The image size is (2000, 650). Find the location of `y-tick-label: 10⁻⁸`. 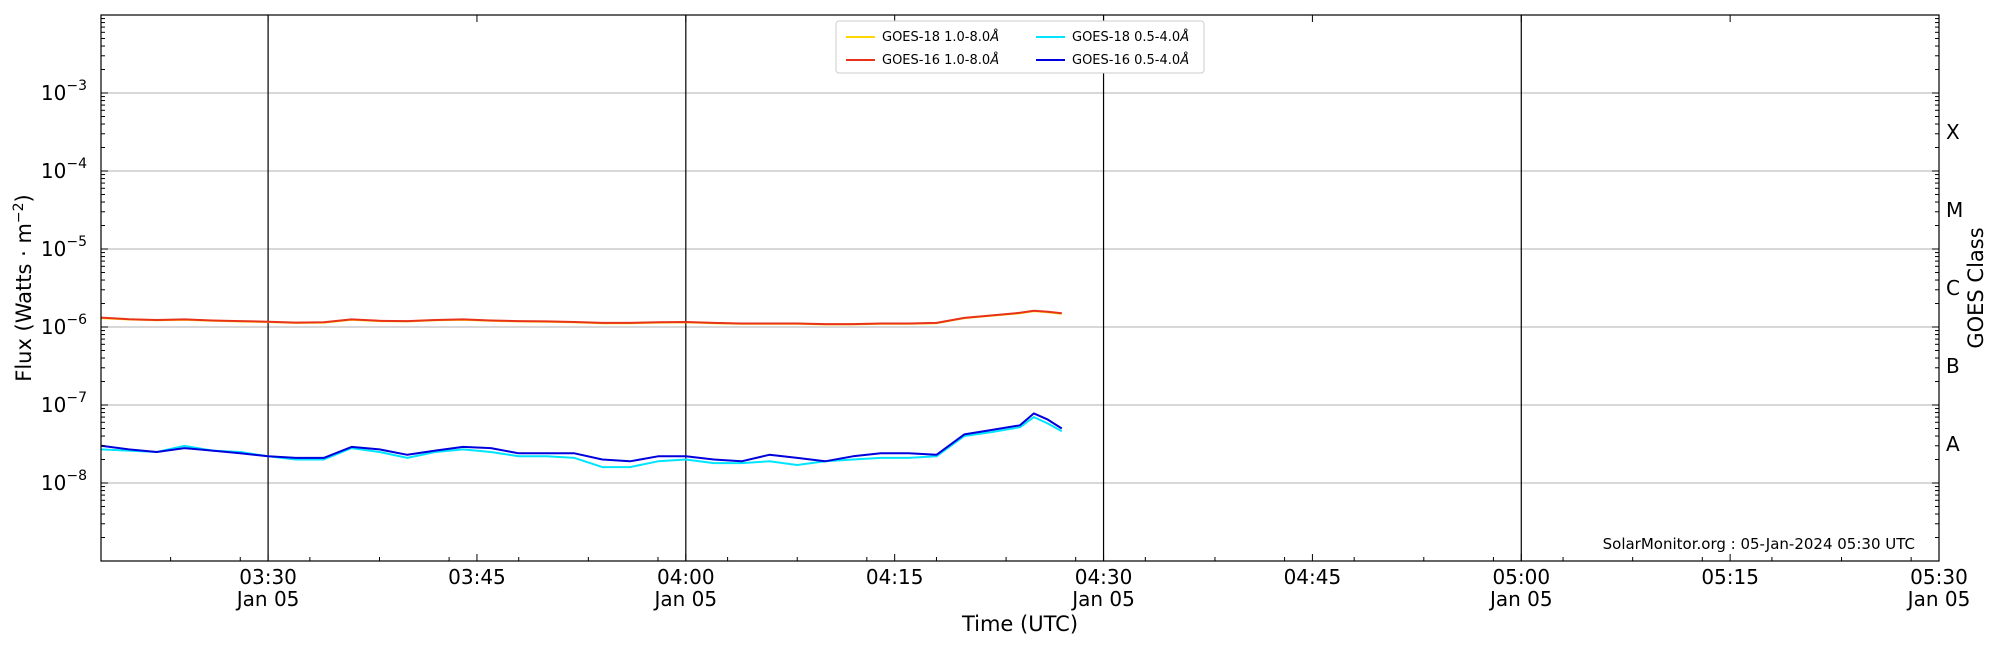

y-tick-label: 10⁻⁸ is located at coordinates (64, 481).